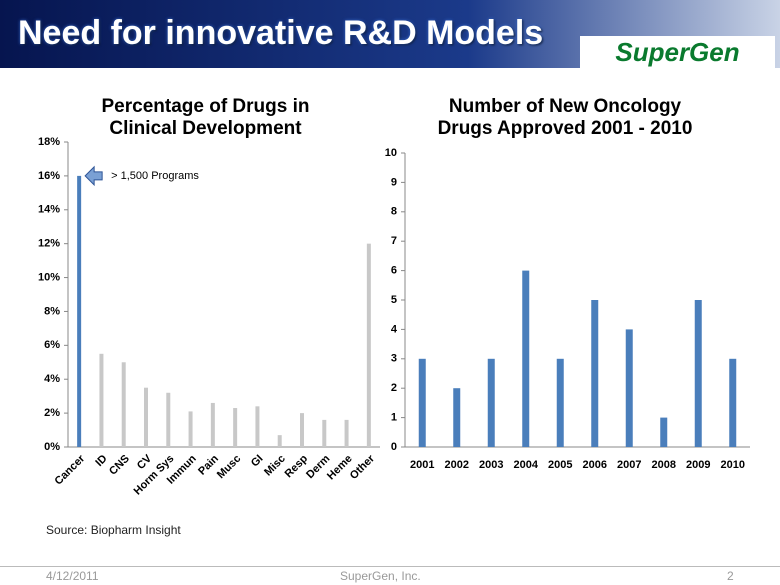 The height and width of the screenshot is (585, 780). I want to click on x-tick-label: 2005, so click(560, 465).